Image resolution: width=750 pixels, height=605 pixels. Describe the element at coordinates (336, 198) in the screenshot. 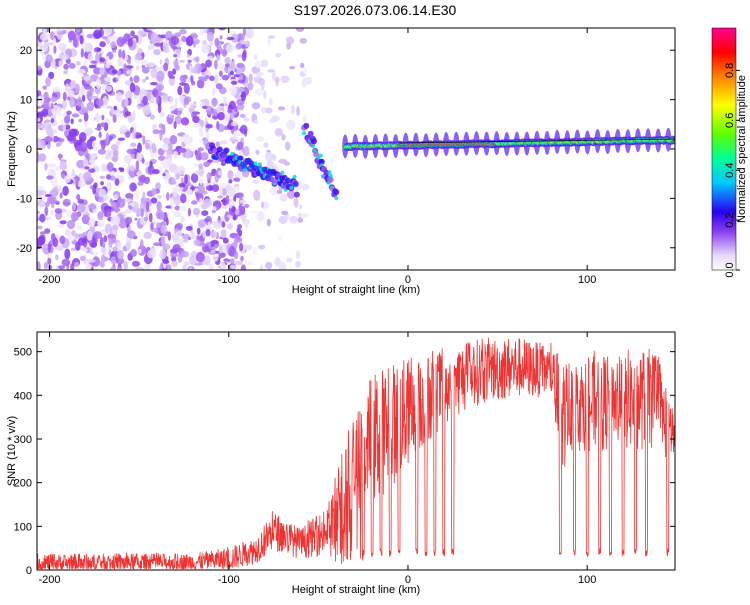

I see `spectrogram-track-peak` at that location.